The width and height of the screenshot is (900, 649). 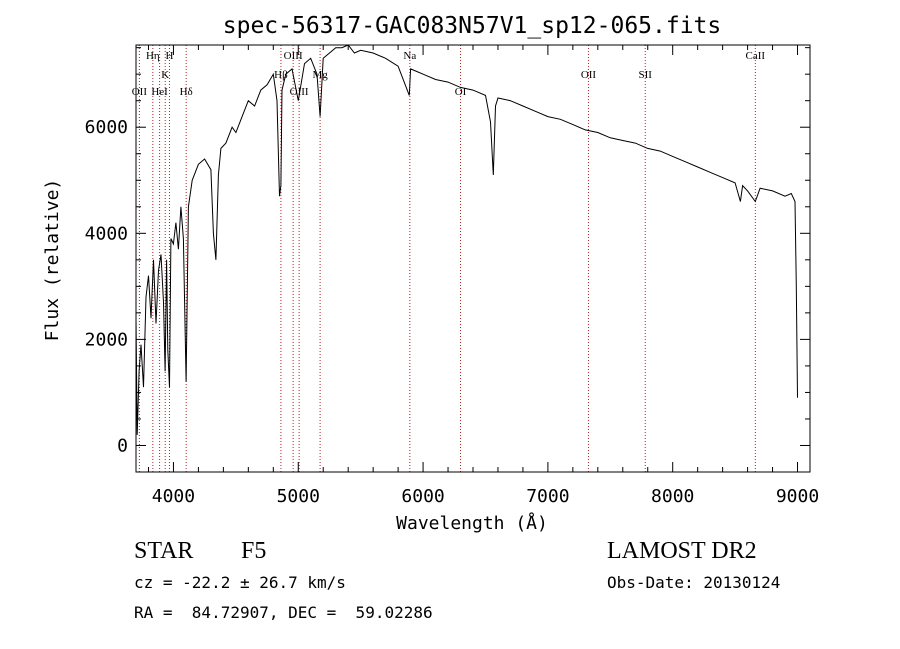 I want to click on object-class: STAR, so click(x=164, y=551).